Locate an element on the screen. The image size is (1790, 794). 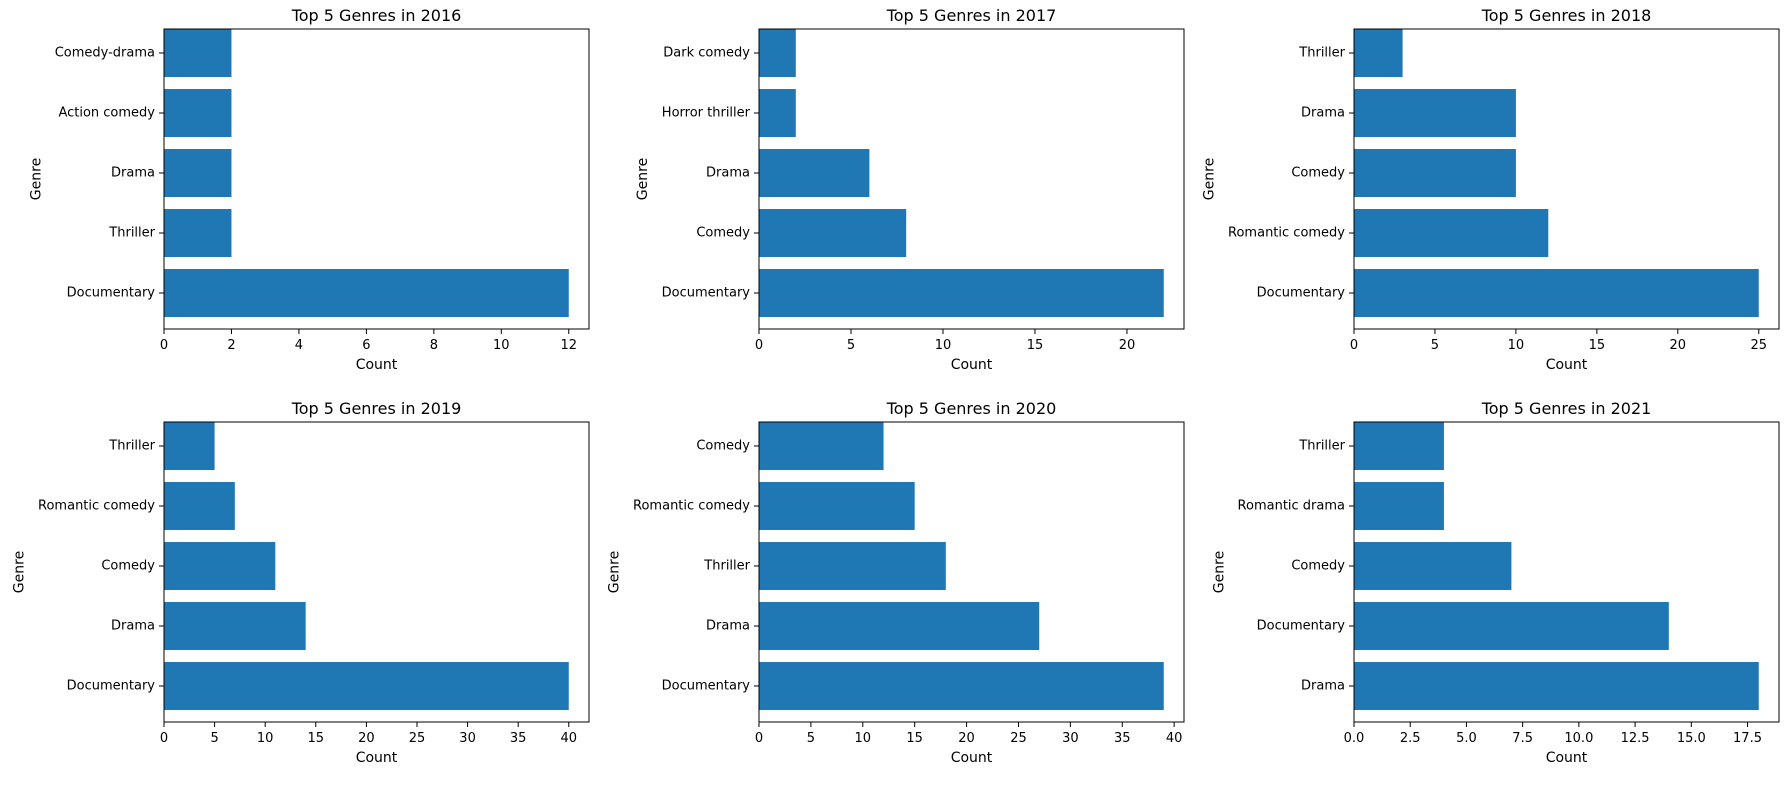
x-tick-label-4-0: 0 is located at coordinates (759, 738).